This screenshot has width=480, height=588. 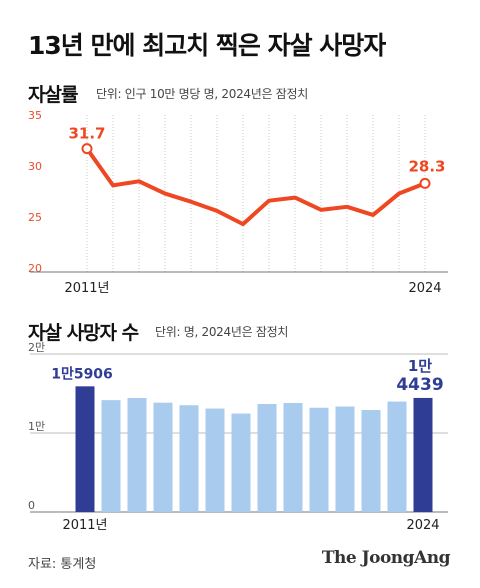 I want to click on rate-y-tick: 35, so click(x=35, y=115).